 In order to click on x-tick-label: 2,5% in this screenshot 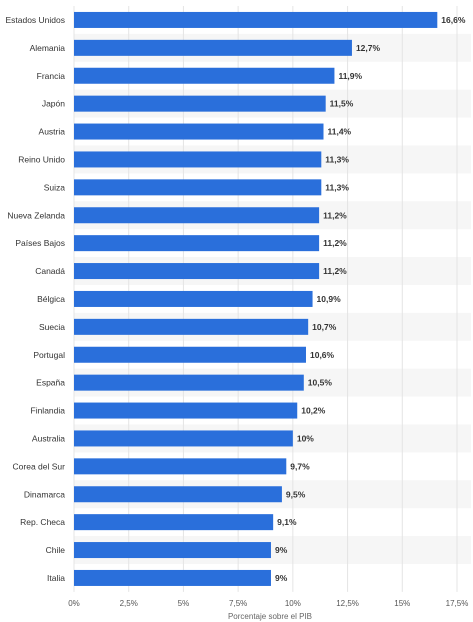, I will do `click(129, 603)`.